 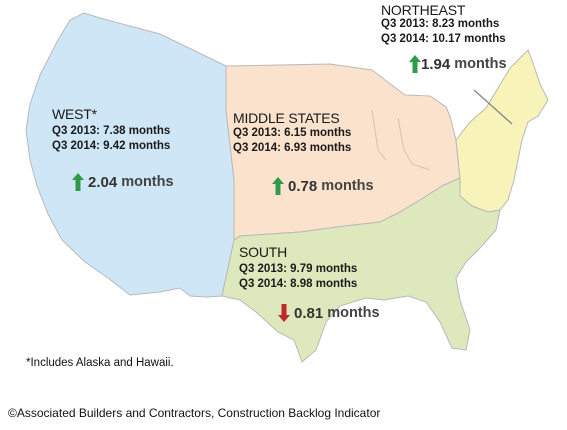 What do you see at coordinates (443, 39) in the screenshot?
I see `northeast-q3-2014: Q3 2014: 10.17 months` at bounding box center [443, 39].